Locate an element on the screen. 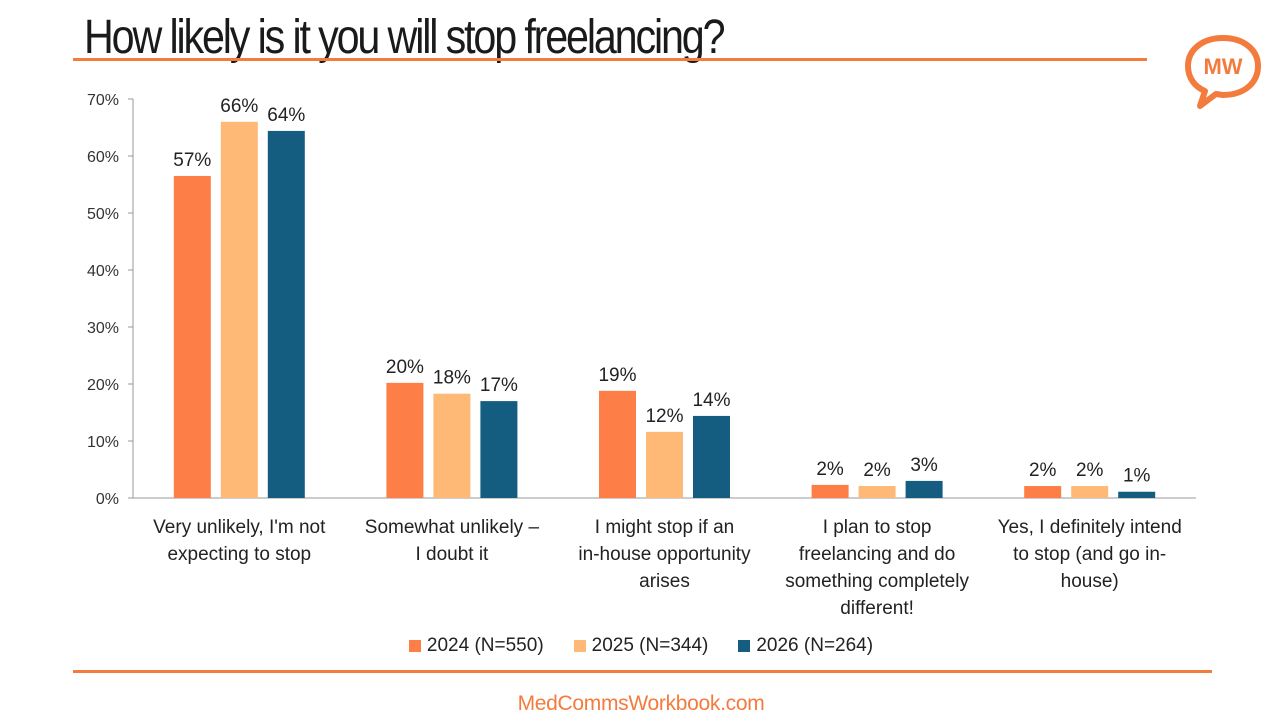 The image size is (1282, 727). bar-data-label: 1% is located at coordinates (1137, 476).